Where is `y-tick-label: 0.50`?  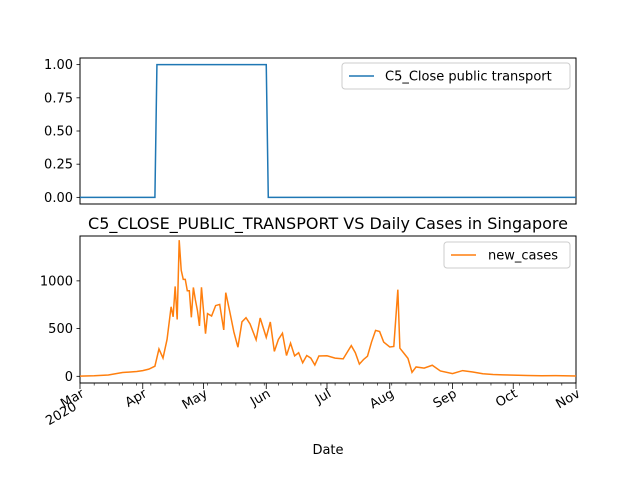
y-tick-label: 0.50 is located at coordinates (58, 132).